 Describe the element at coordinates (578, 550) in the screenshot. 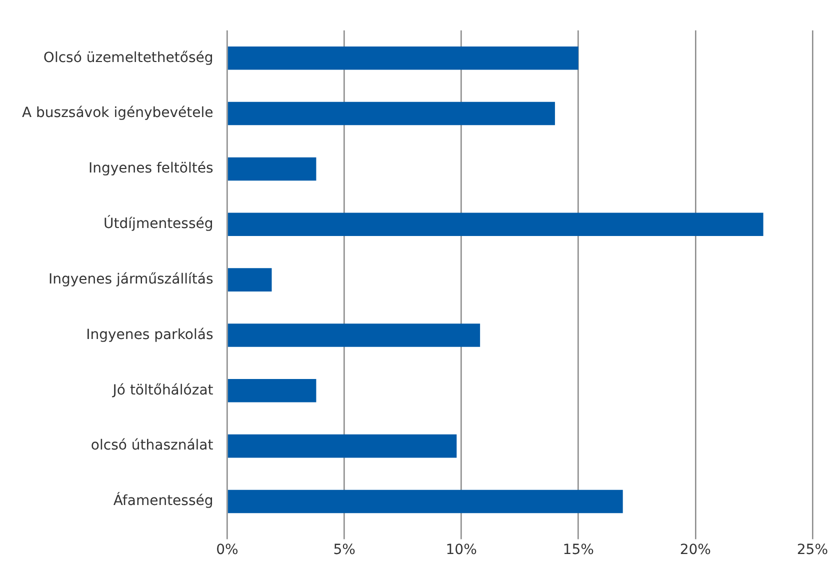

I see `x-tick-label: 15%` at that location.